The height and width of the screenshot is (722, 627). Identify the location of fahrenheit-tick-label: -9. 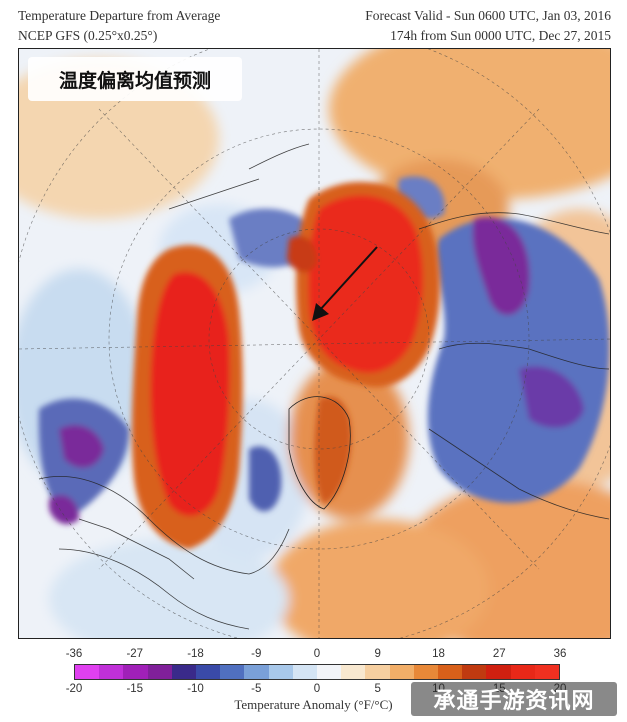
(256, 654).